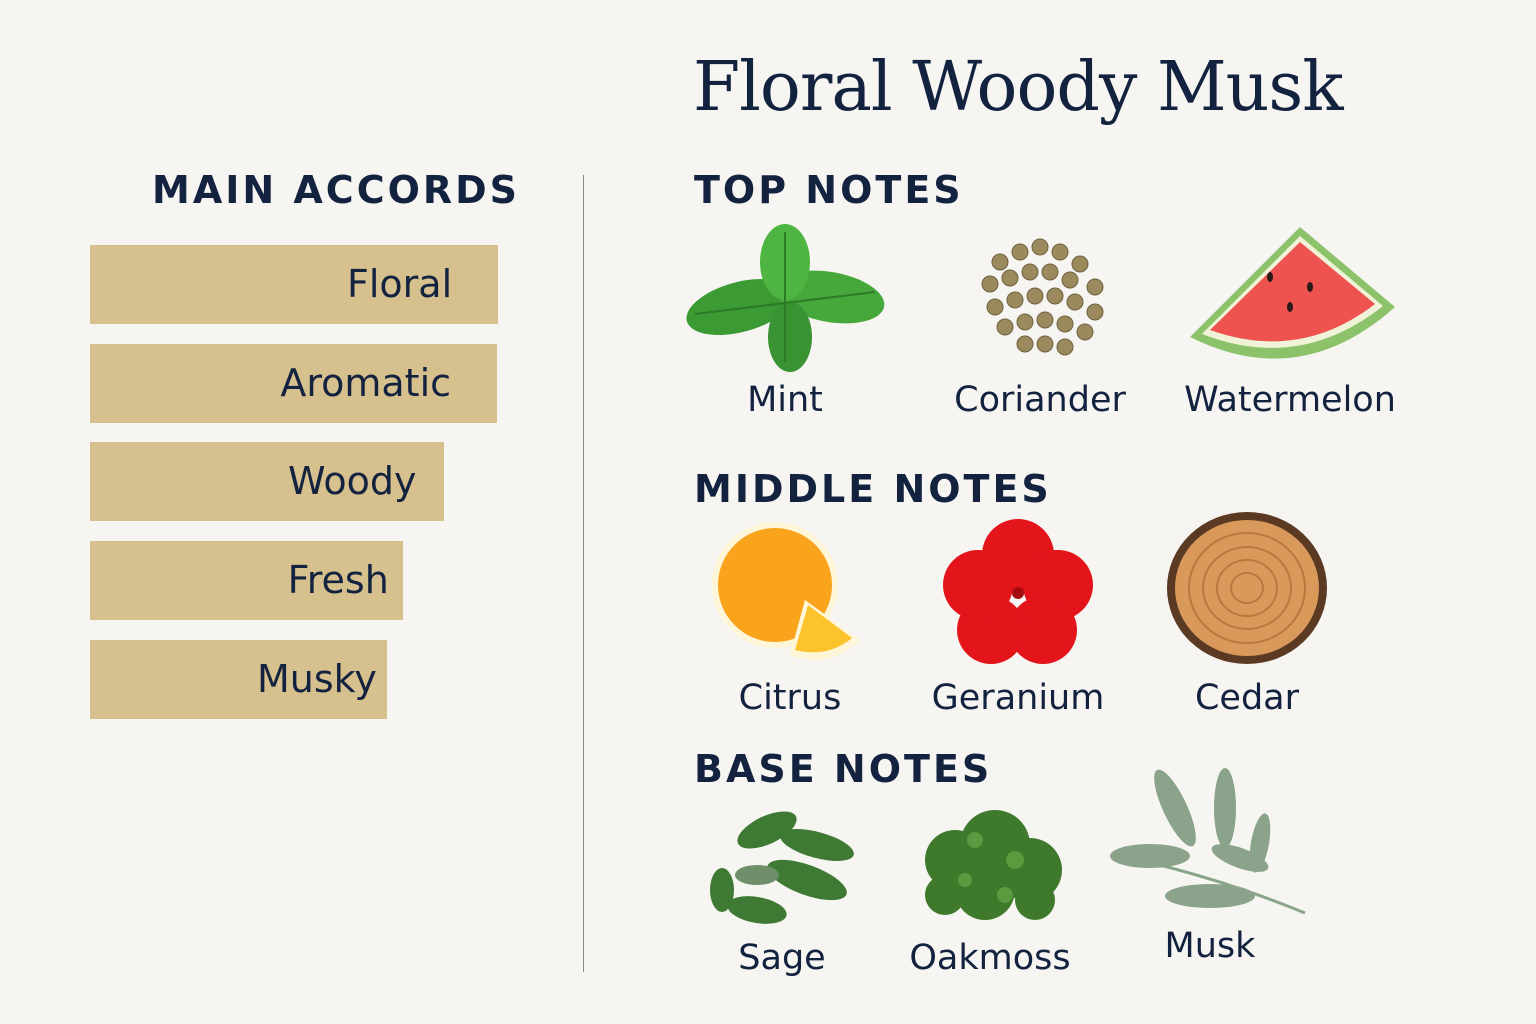 This screenshot has height=1024, width=1536. I want to click on note-geranium: Geranium, so click(1018, 616).